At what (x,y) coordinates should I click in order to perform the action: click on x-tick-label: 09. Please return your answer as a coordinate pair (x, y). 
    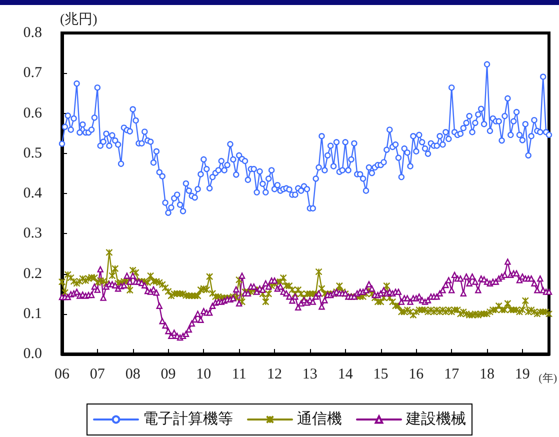
    Looking at the image, I should click on (168, 374).